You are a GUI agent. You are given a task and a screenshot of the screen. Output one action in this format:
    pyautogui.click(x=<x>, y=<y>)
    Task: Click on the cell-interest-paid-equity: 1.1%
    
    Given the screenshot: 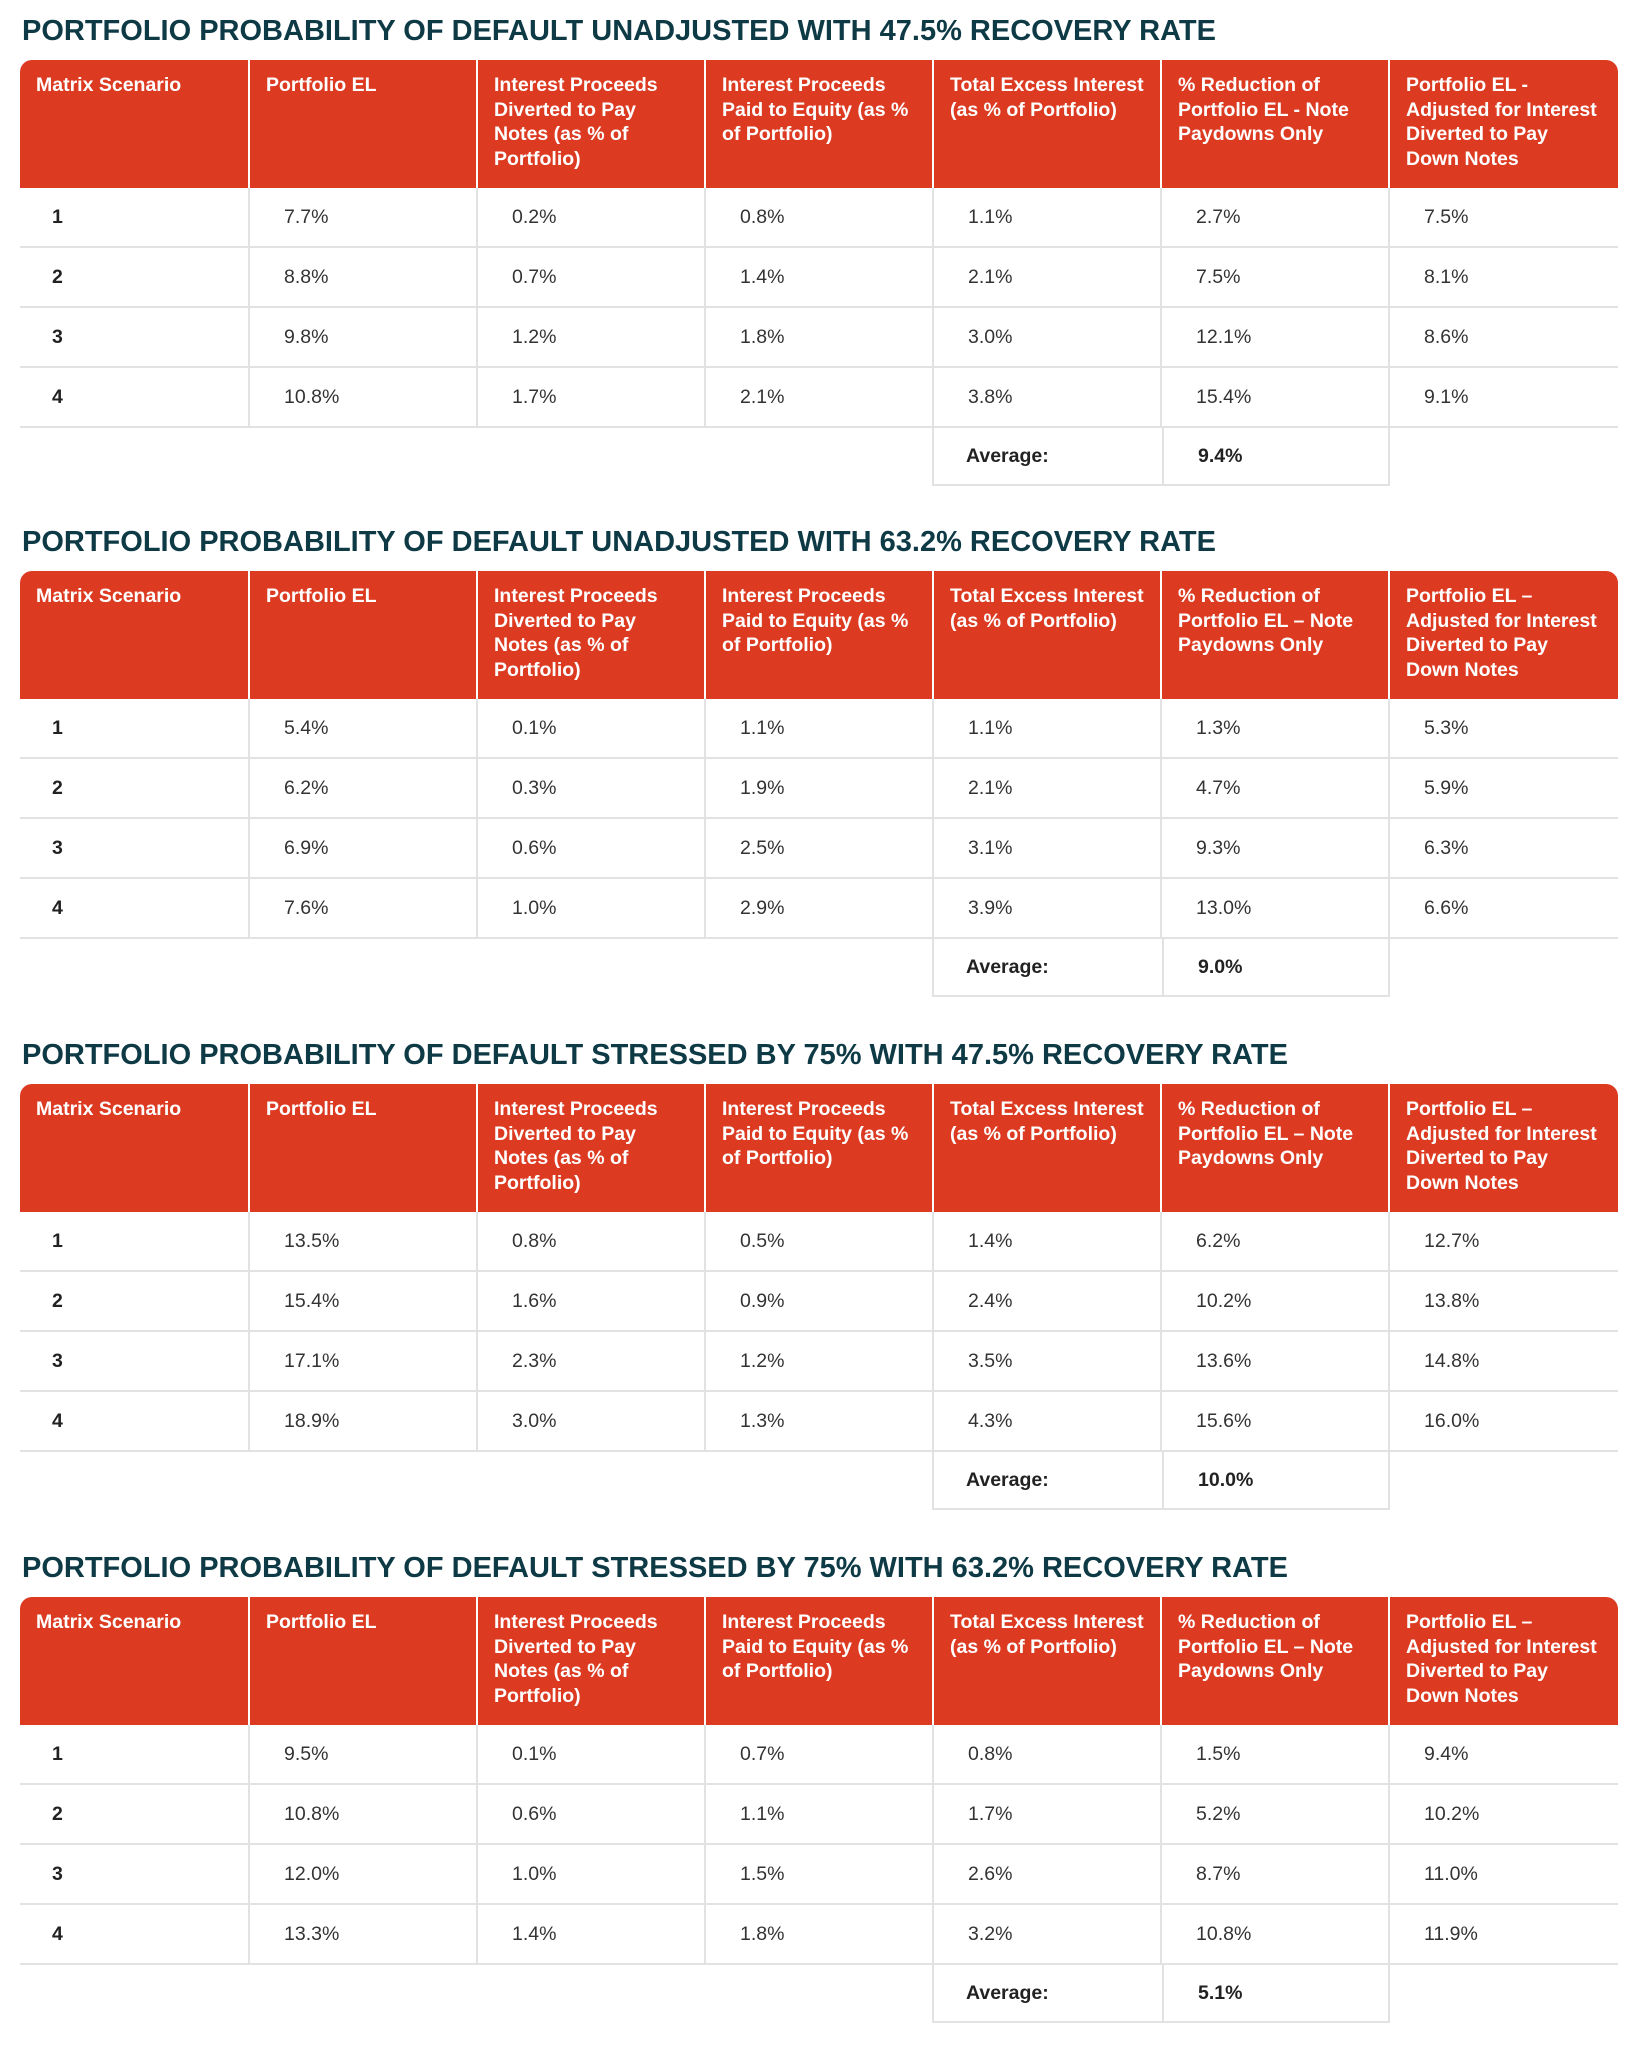 What is the action you would take?
    pyautogui.click(x=818, y=728)
    